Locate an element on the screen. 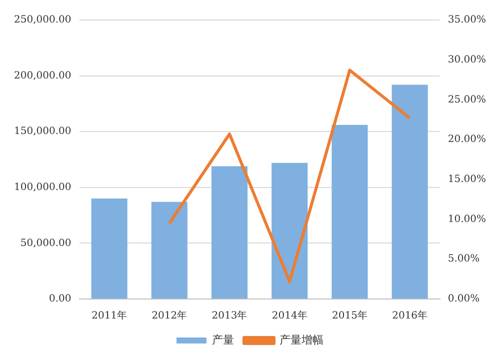  y2-tick-label: 25.00% is located at coordinates (467, 100).